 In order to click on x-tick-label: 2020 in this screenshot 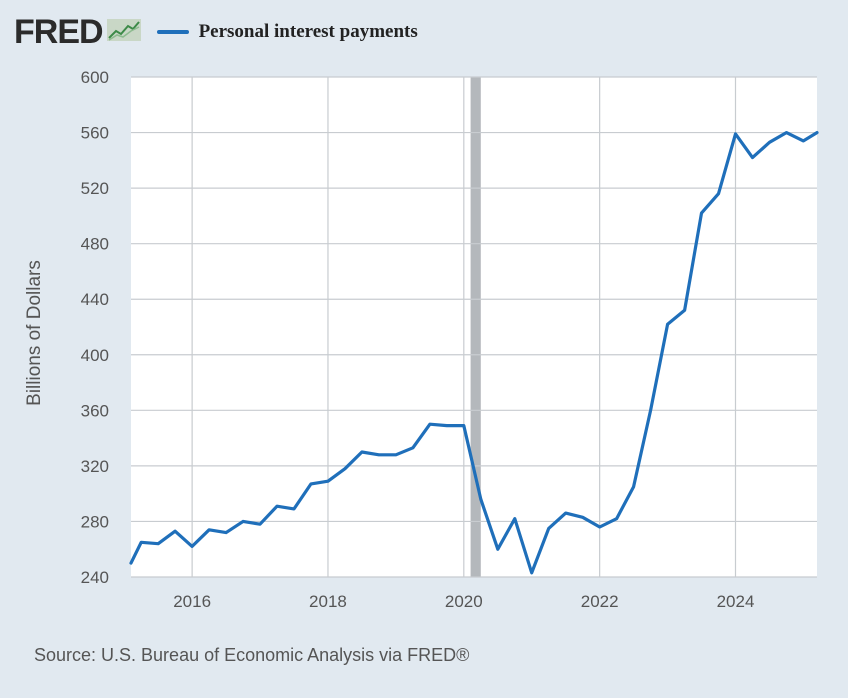, I will do `click(464, 601)`.